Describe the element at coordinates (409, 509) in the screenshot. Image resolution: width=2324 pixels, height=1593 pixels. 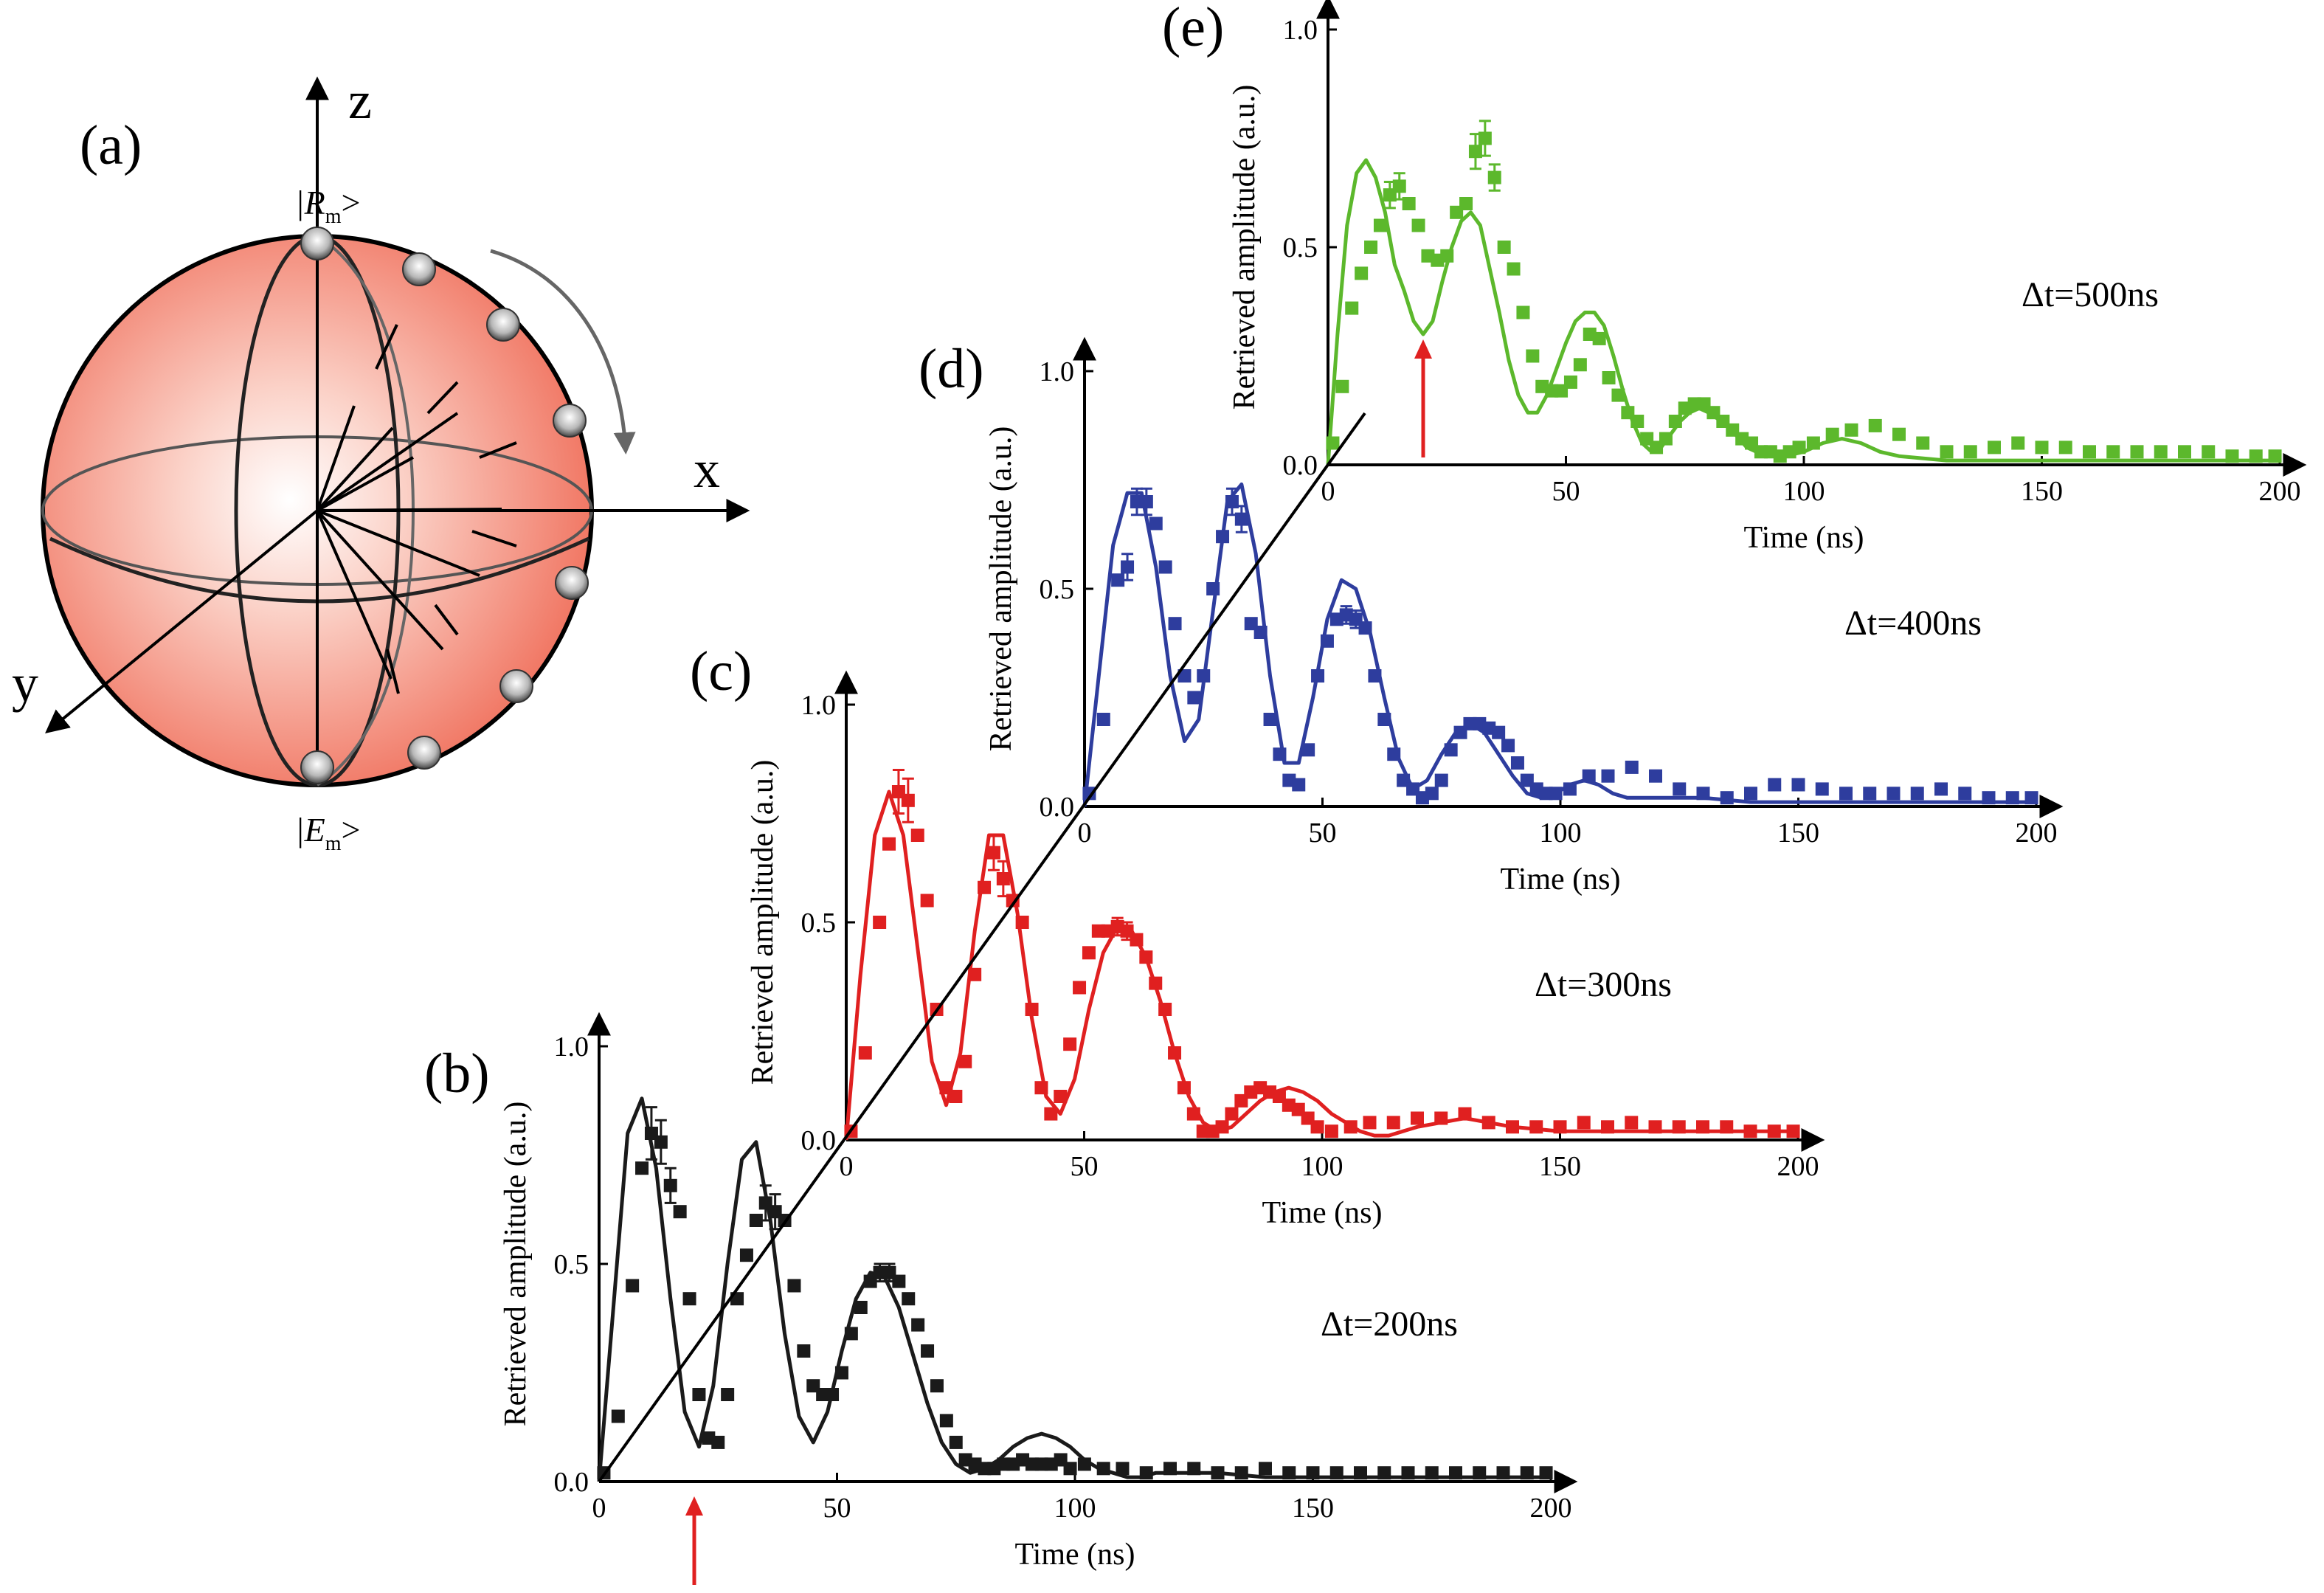
I see `spin-vectors` at that location.